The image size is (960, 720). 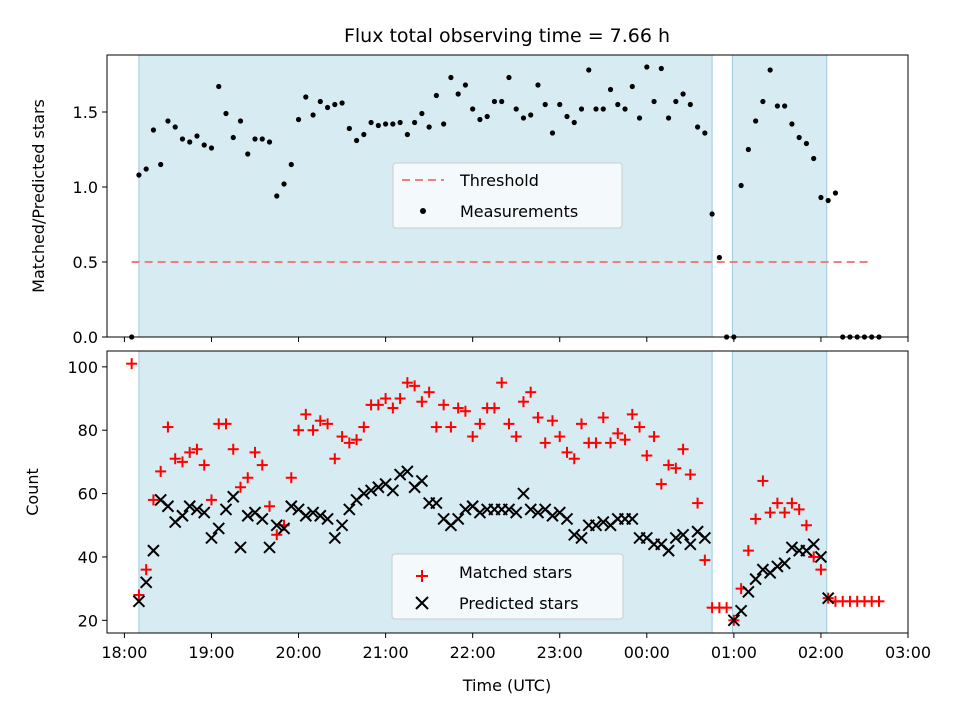 I want to click on legend-predicted-label: Predicted stars, so click(x=519, y=603).